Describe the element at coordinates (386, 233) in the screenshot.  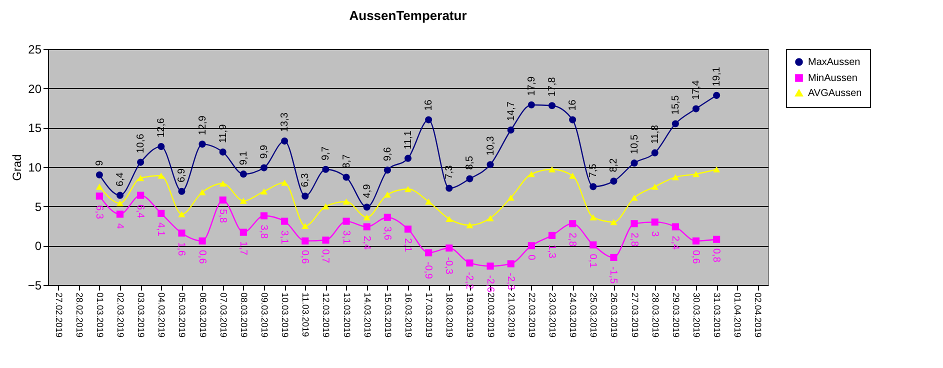
I see `data-label: 3,6` at that location.